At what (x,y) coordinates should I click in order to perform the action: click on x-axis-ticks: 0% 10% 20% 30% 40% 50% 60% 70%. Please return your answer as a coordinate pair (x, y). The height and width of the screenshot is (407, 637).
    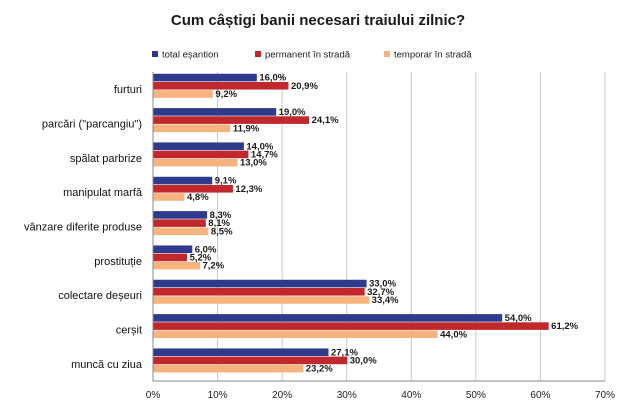
    Looking at the image, I should click on (380, 395).